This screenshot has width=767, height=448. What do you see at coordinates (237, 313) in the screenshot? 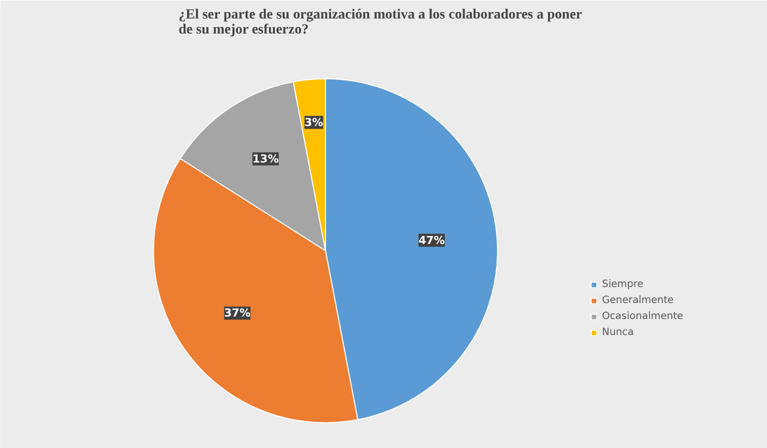
I see `data-label: 37%` at bounding box center [237, 313].